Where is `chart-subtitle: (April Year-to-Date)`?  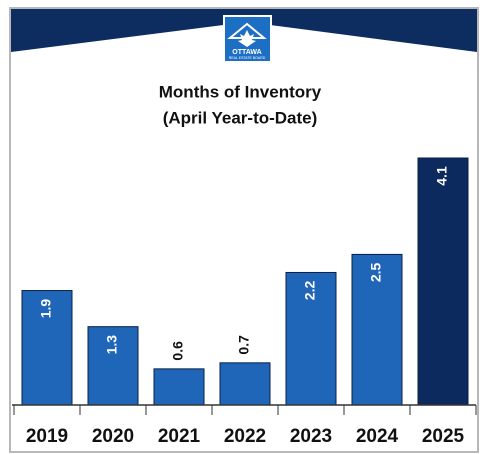
chart-subtitle: (April Year-to-Date) is located at coordinates (240, 117).